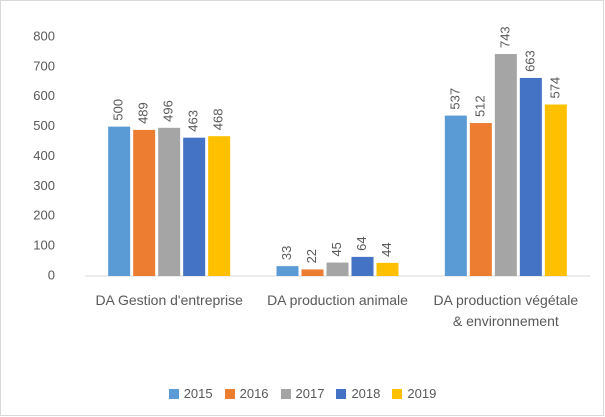 The height and width of the screenshot is (417, 605). Describe the element at coordinates (286, 253) in the screenshot. I see `data-label: 33` at that location.